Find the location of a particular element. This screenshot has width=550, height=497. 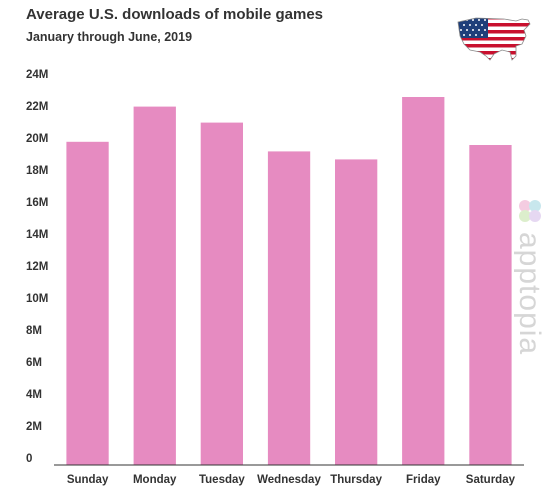

y-tick-label: 0 is located at coordinates (29, 459).